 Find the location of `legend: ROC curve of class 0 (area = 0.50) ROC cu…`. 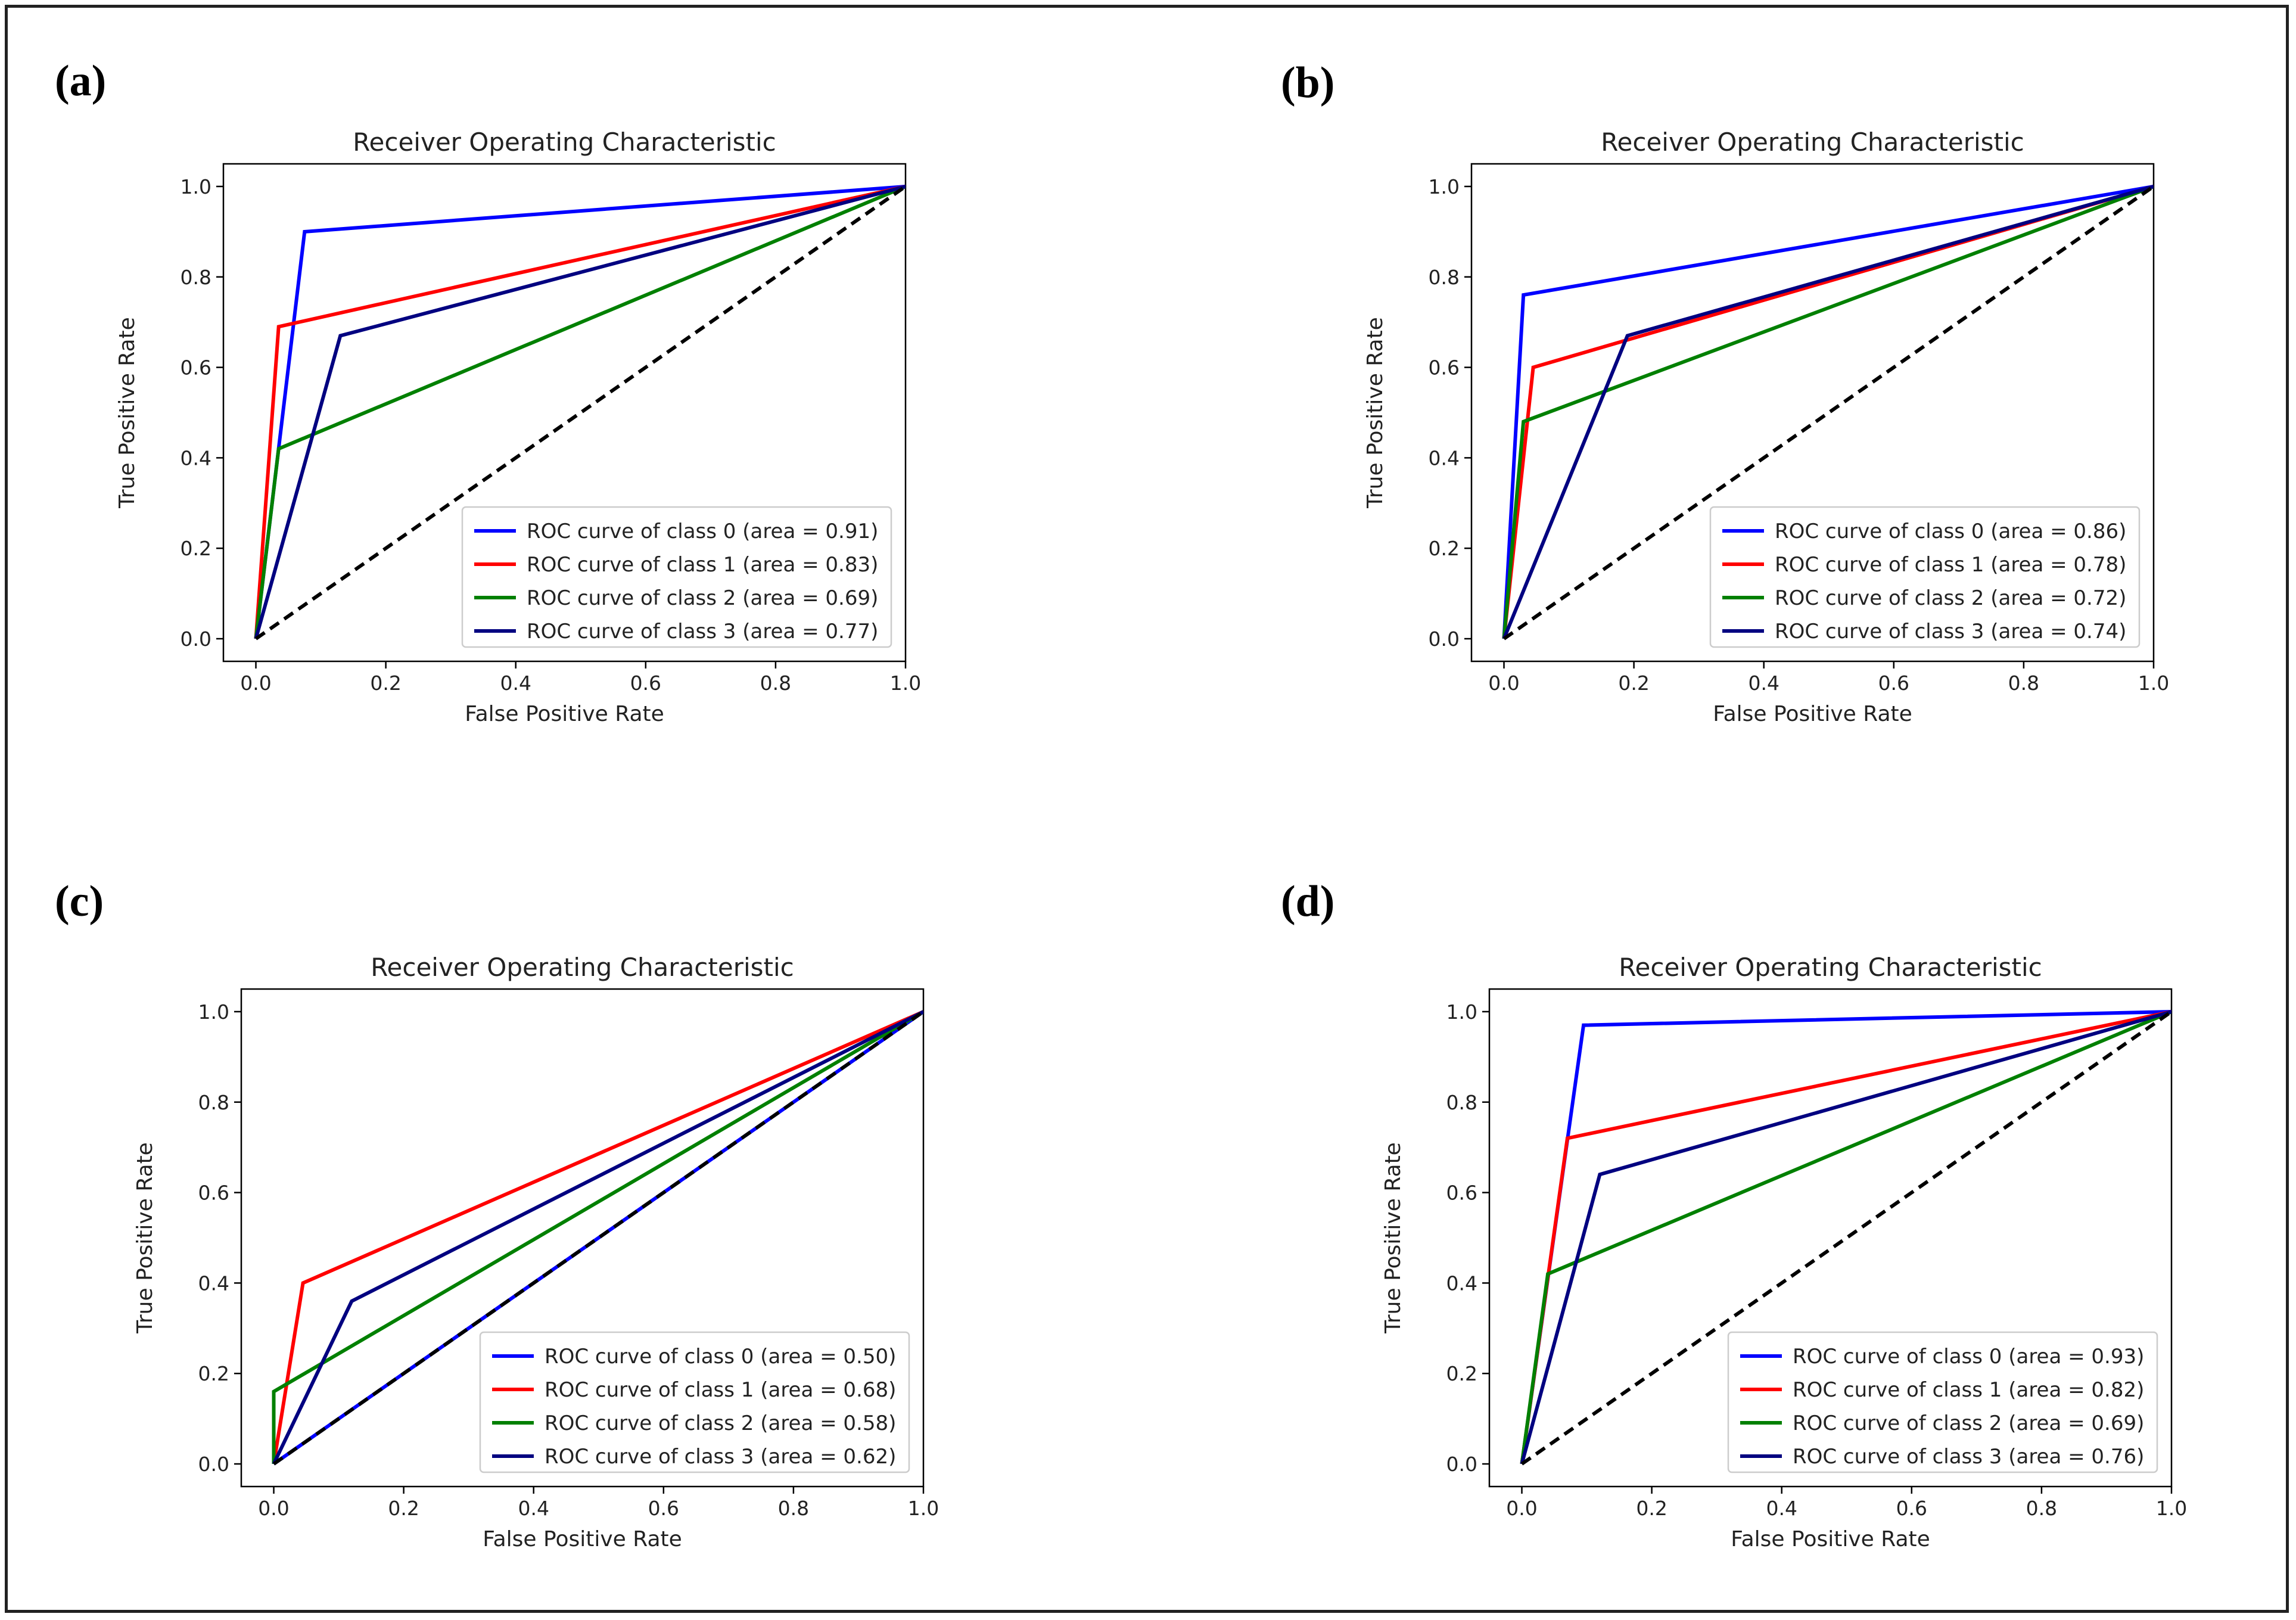

legend: ROC curve of class 0 (area = 0.50) ROC cu… is located at coordinates (694, 1402).